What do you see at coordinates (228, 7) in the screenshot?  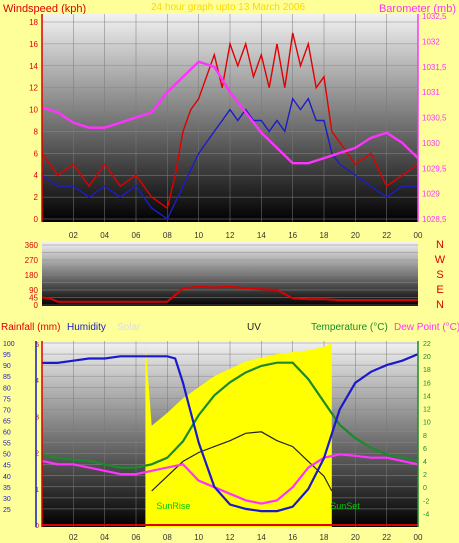 I see `graph-title: 24 hour graph upto 13 March 2006` at bounding box center [228, 7].